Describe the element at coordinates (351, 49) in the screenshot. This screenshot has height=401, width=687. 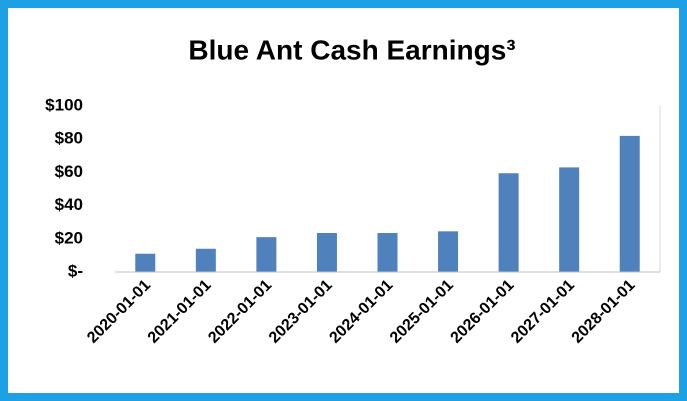
I see `chart-title: Blue Ant Cash Earnings³` at that location.